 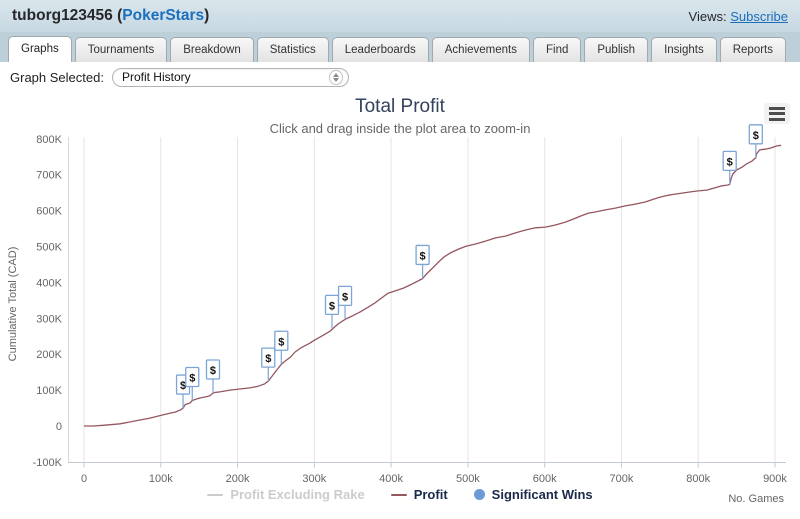 I want to click on stepper-up-down-icon, so click(x=335, y=77).